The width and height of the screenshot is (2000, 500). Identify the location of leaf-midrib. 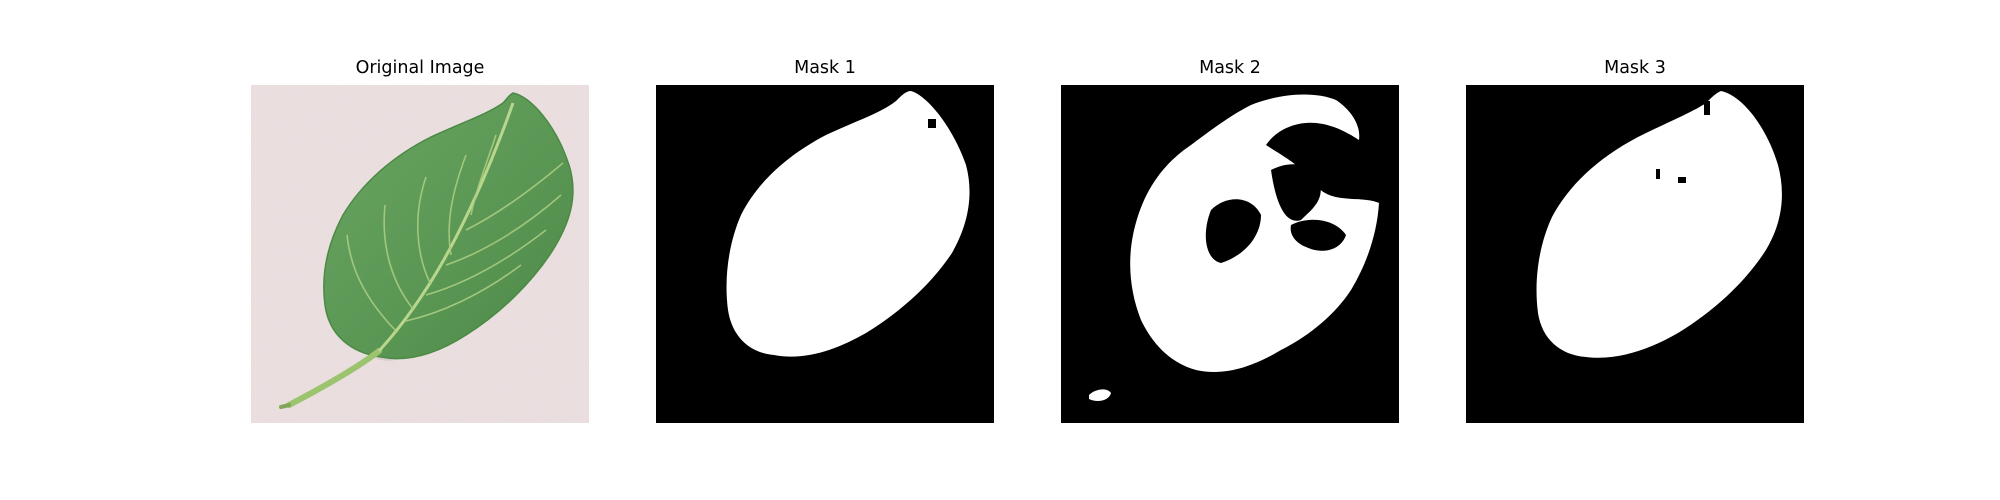
(446, 227).